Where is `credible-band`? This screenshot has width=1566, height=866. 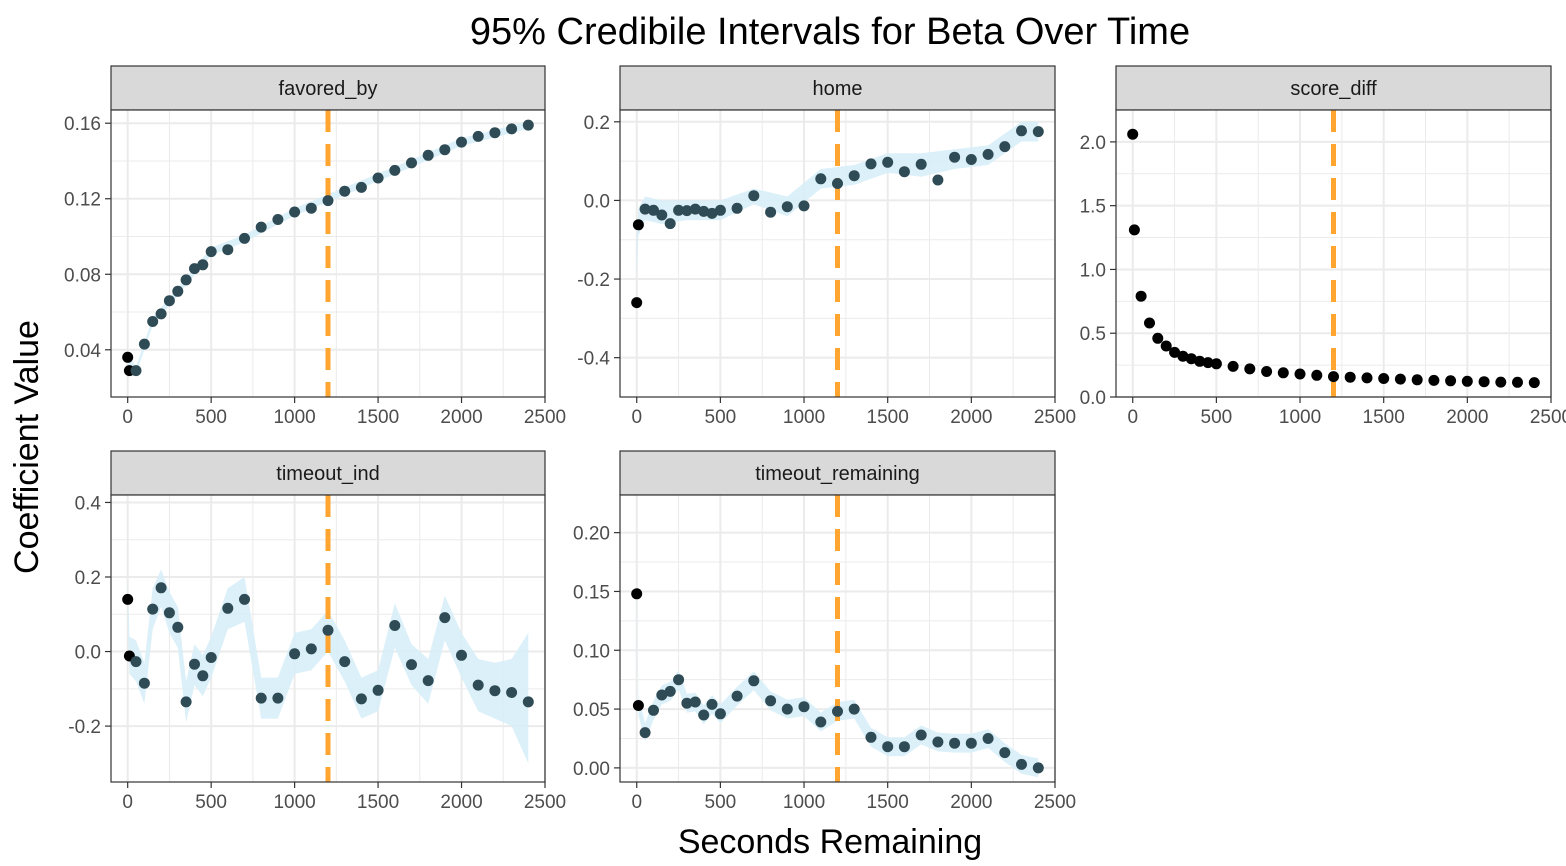 credible-band is located at coordinates (837, 200).